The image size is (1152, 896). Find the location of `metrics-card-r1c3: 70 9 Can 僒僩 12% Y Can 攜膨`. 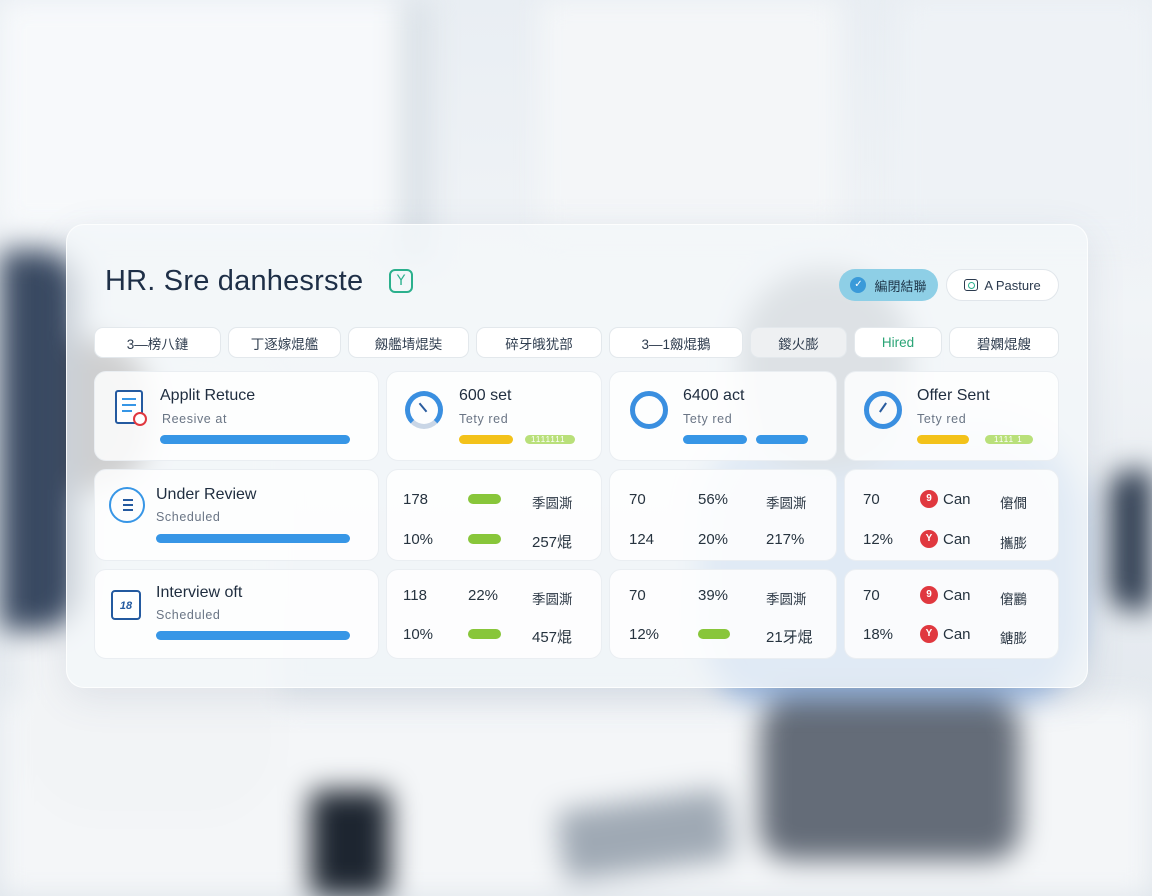

metrics-card-r1c3: 70 9 Can 僒僩 12% Y Can 攜膨 is located at coordinates (951, 515).